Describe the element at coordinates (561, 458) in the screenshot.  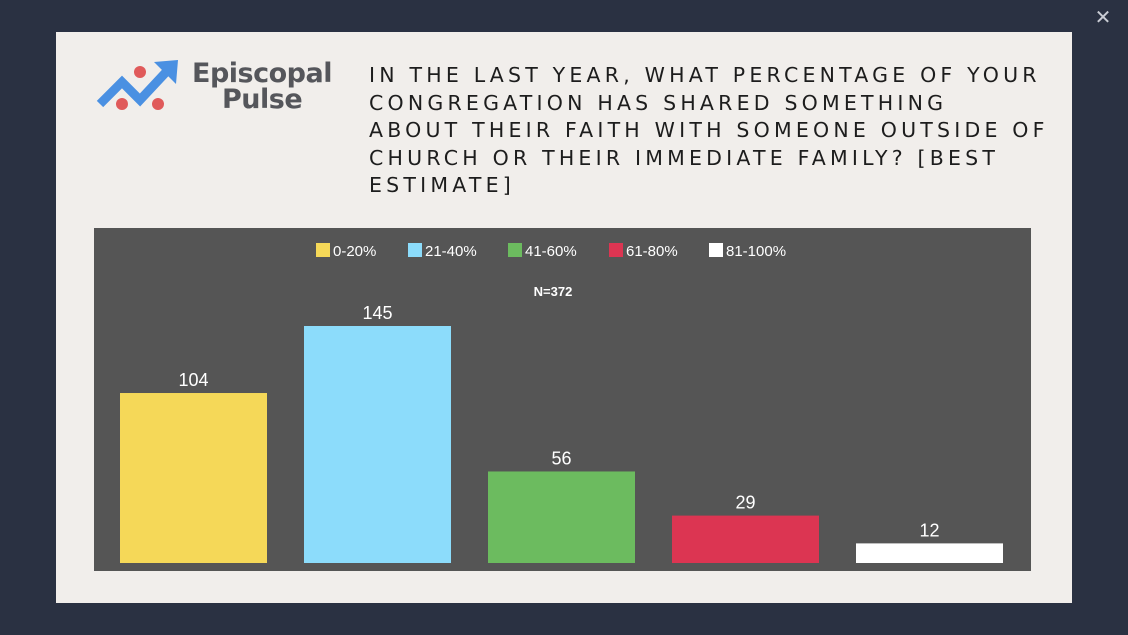
I see `bar-value-label: 56` at that location.